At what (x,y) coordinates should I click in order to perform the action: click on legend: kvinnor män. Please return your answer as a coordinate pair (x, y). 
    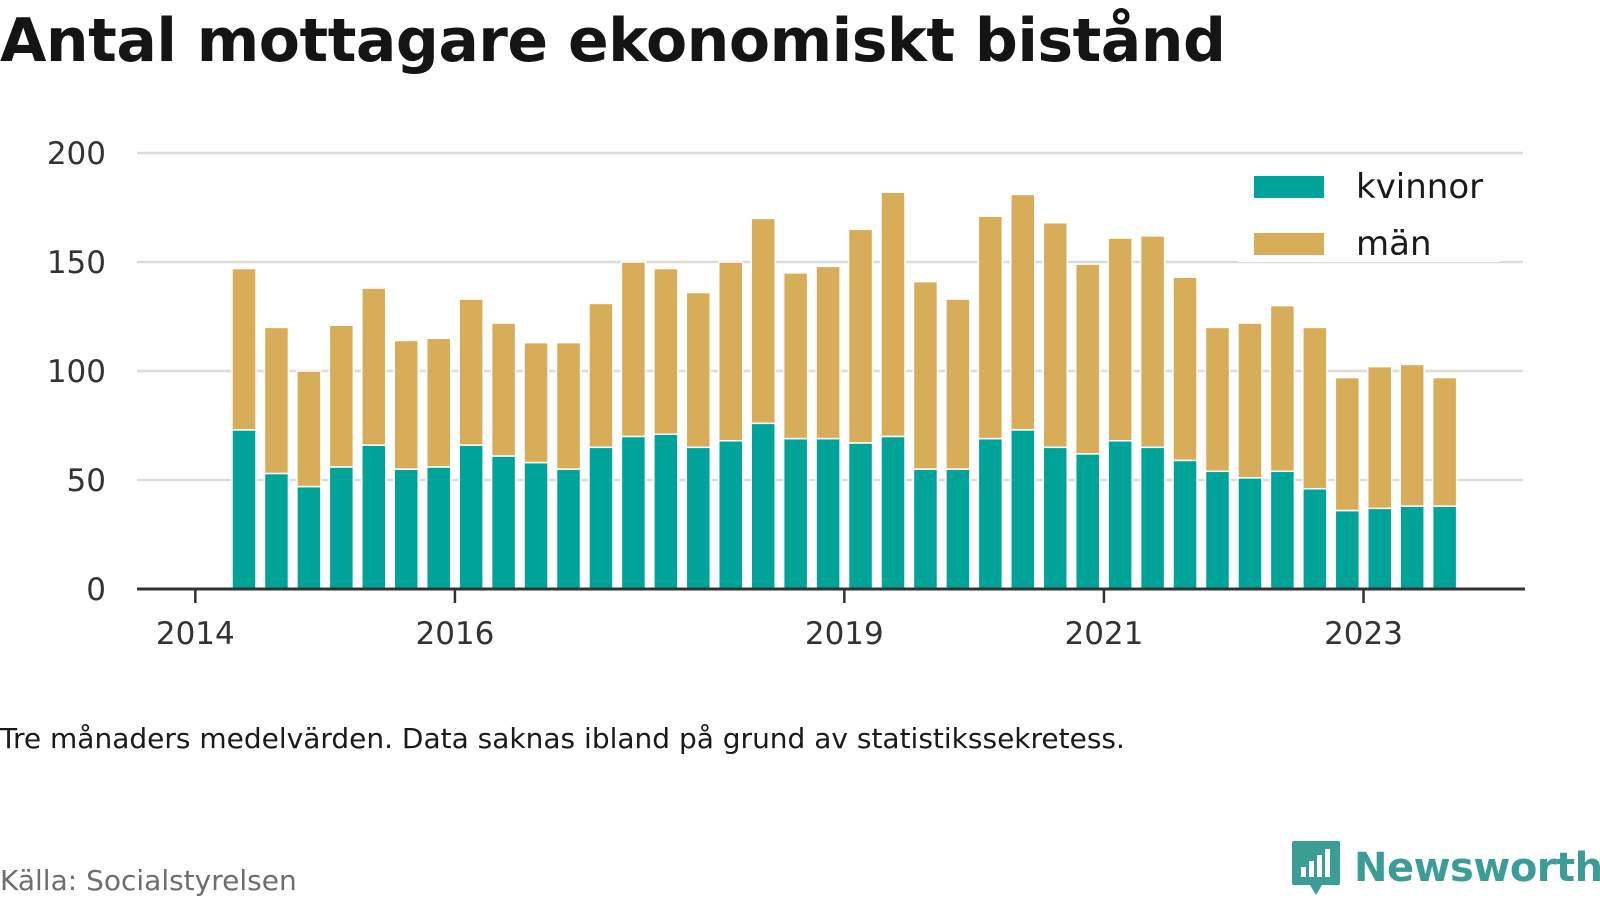
    Looking at the image, I should click on (1369, 213).